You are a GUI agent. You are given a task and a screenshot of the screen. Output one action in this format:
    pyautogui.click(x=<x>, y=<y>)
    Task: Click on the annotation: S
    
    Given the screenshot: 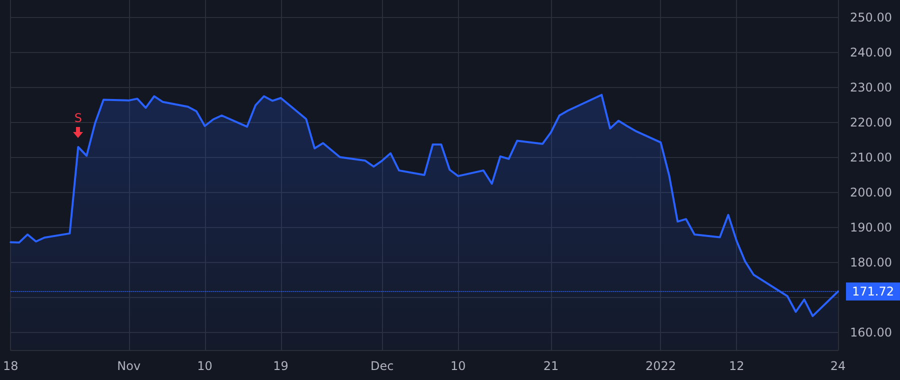 What is the action you would take?
    pyautogui.click(x=78, y=118)
    